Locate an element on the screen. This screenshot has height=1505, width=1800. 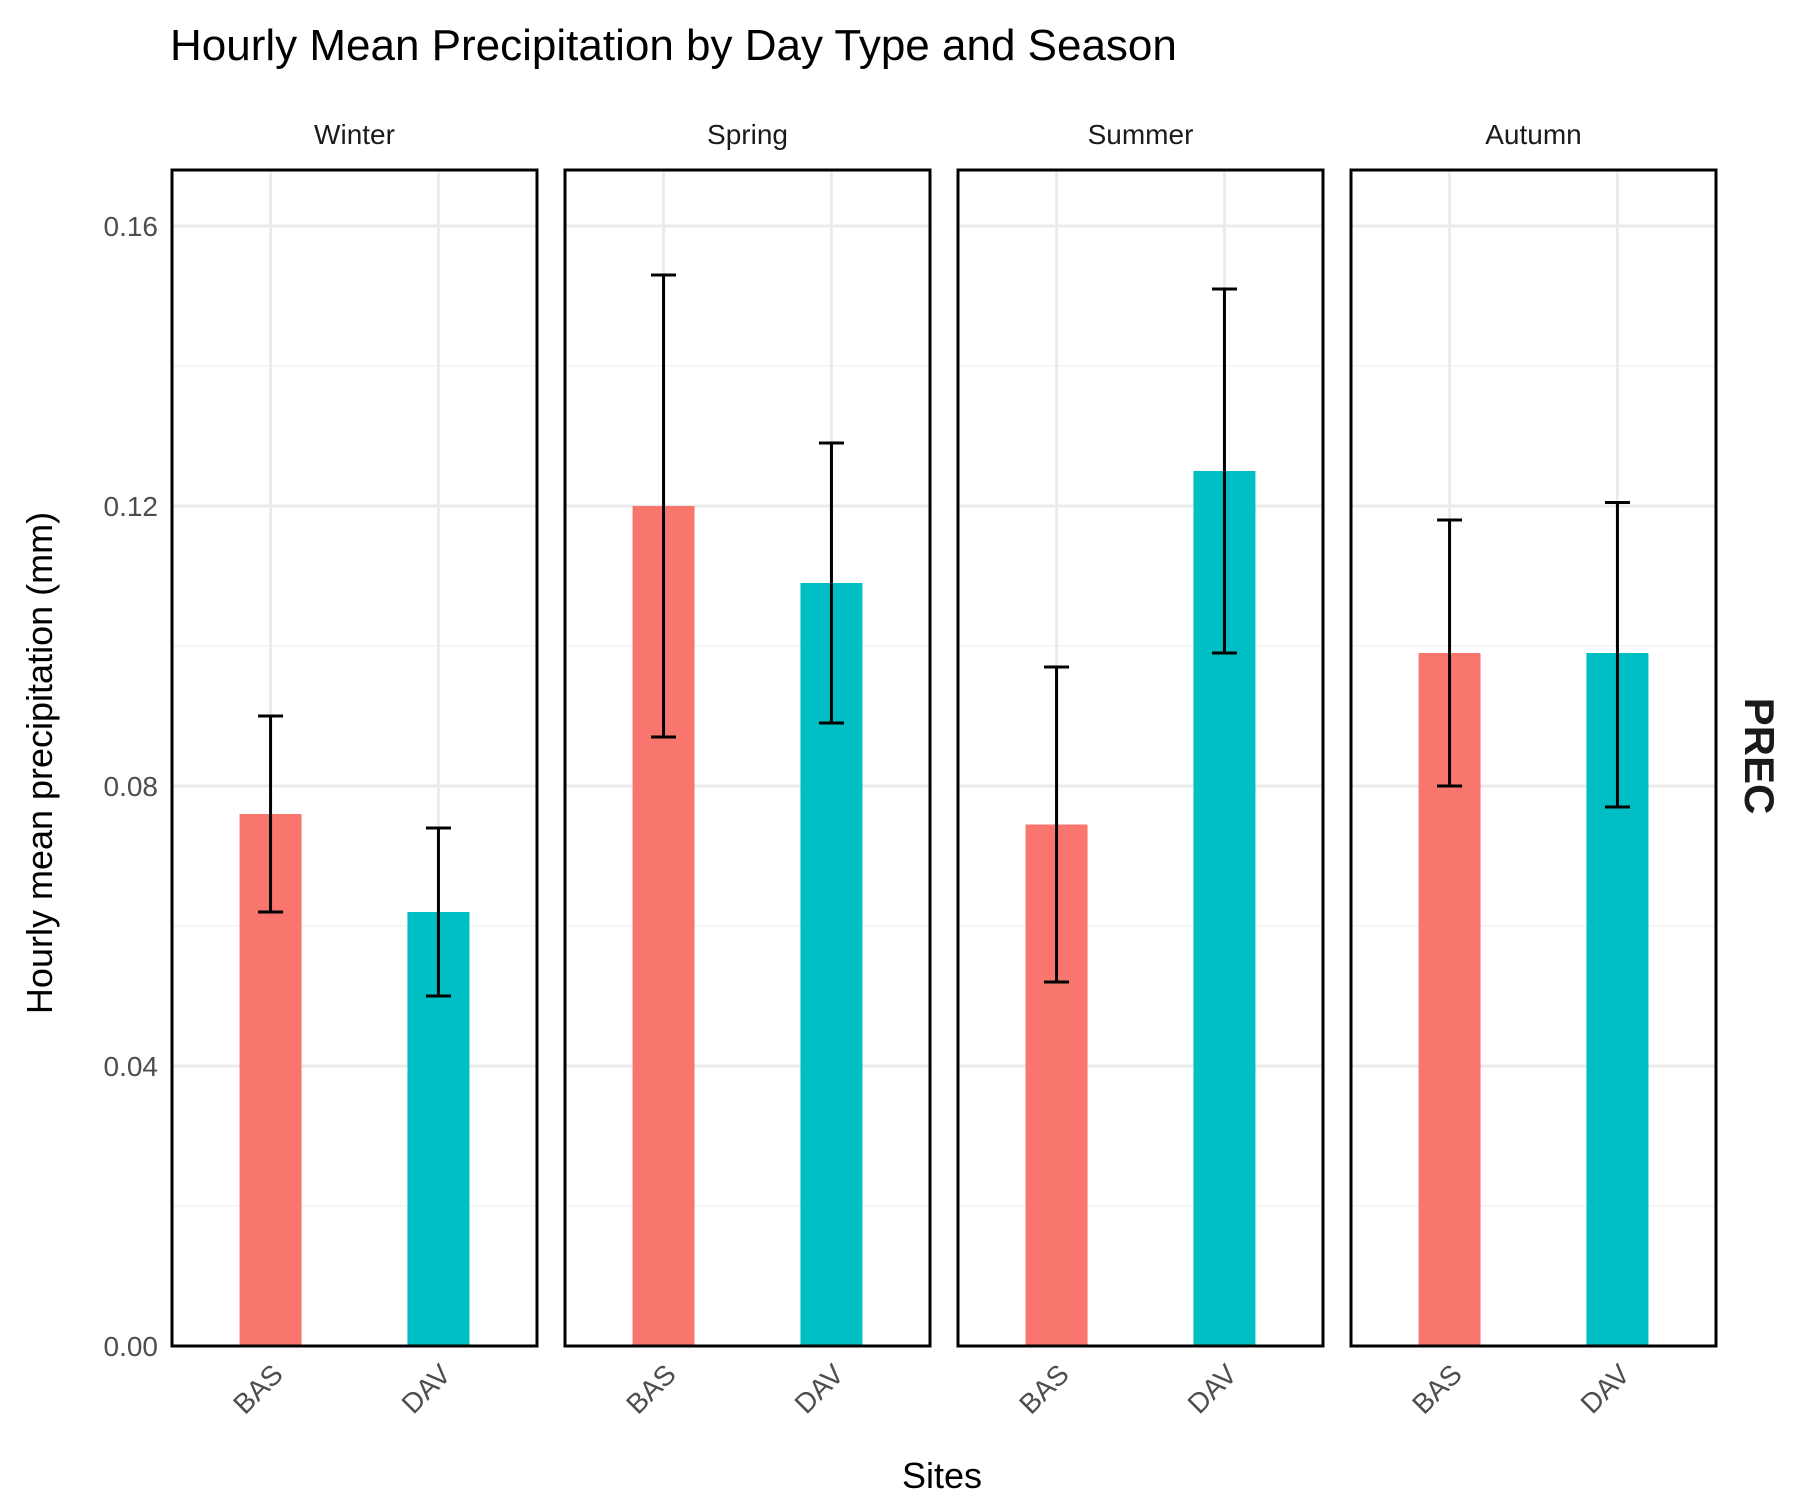
strip-label-autumn: Autumn is located at coordinates (1533, 134).